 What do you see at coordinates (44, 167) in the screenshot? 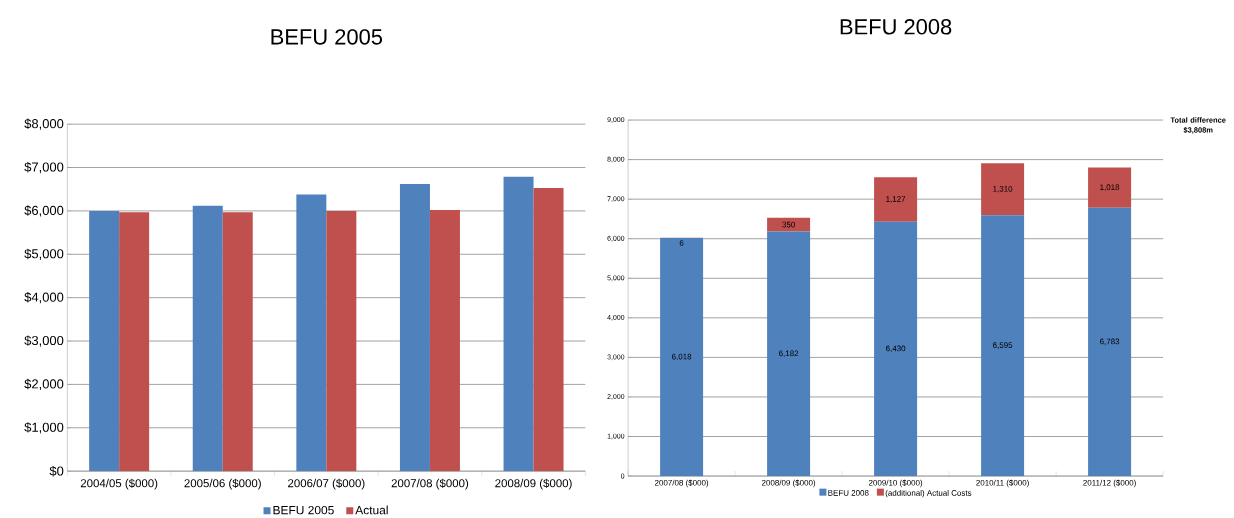
I see `y-tick-label: $7,000` at bounding box center [44, 167].